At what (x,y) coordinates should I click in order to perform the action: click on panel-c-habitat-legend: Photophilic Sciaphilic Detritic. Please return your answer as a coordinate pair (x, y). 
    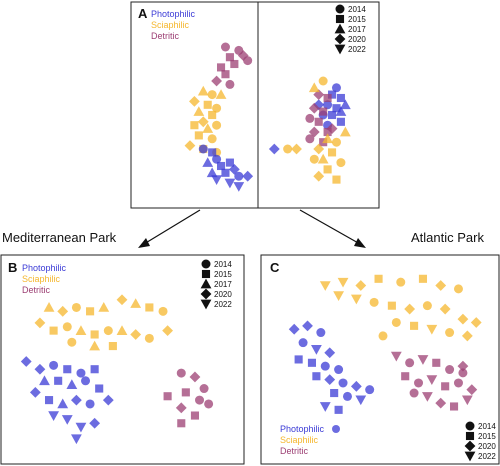
    Looking at the image, I should click on (310, 440).